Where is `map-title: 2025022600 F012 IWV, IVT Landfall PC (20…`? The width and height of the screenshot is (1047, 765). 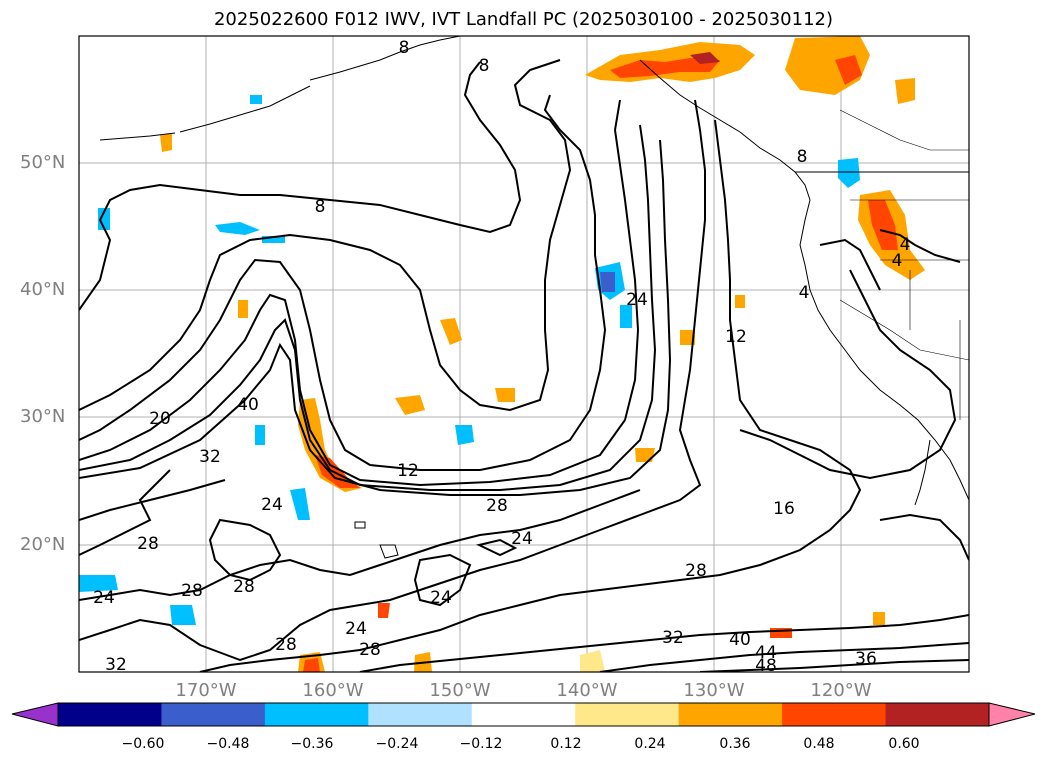 map-title: 2025022600 F012 IWV, IVT Landfall PC (20… is located at coordinates (523, 19).